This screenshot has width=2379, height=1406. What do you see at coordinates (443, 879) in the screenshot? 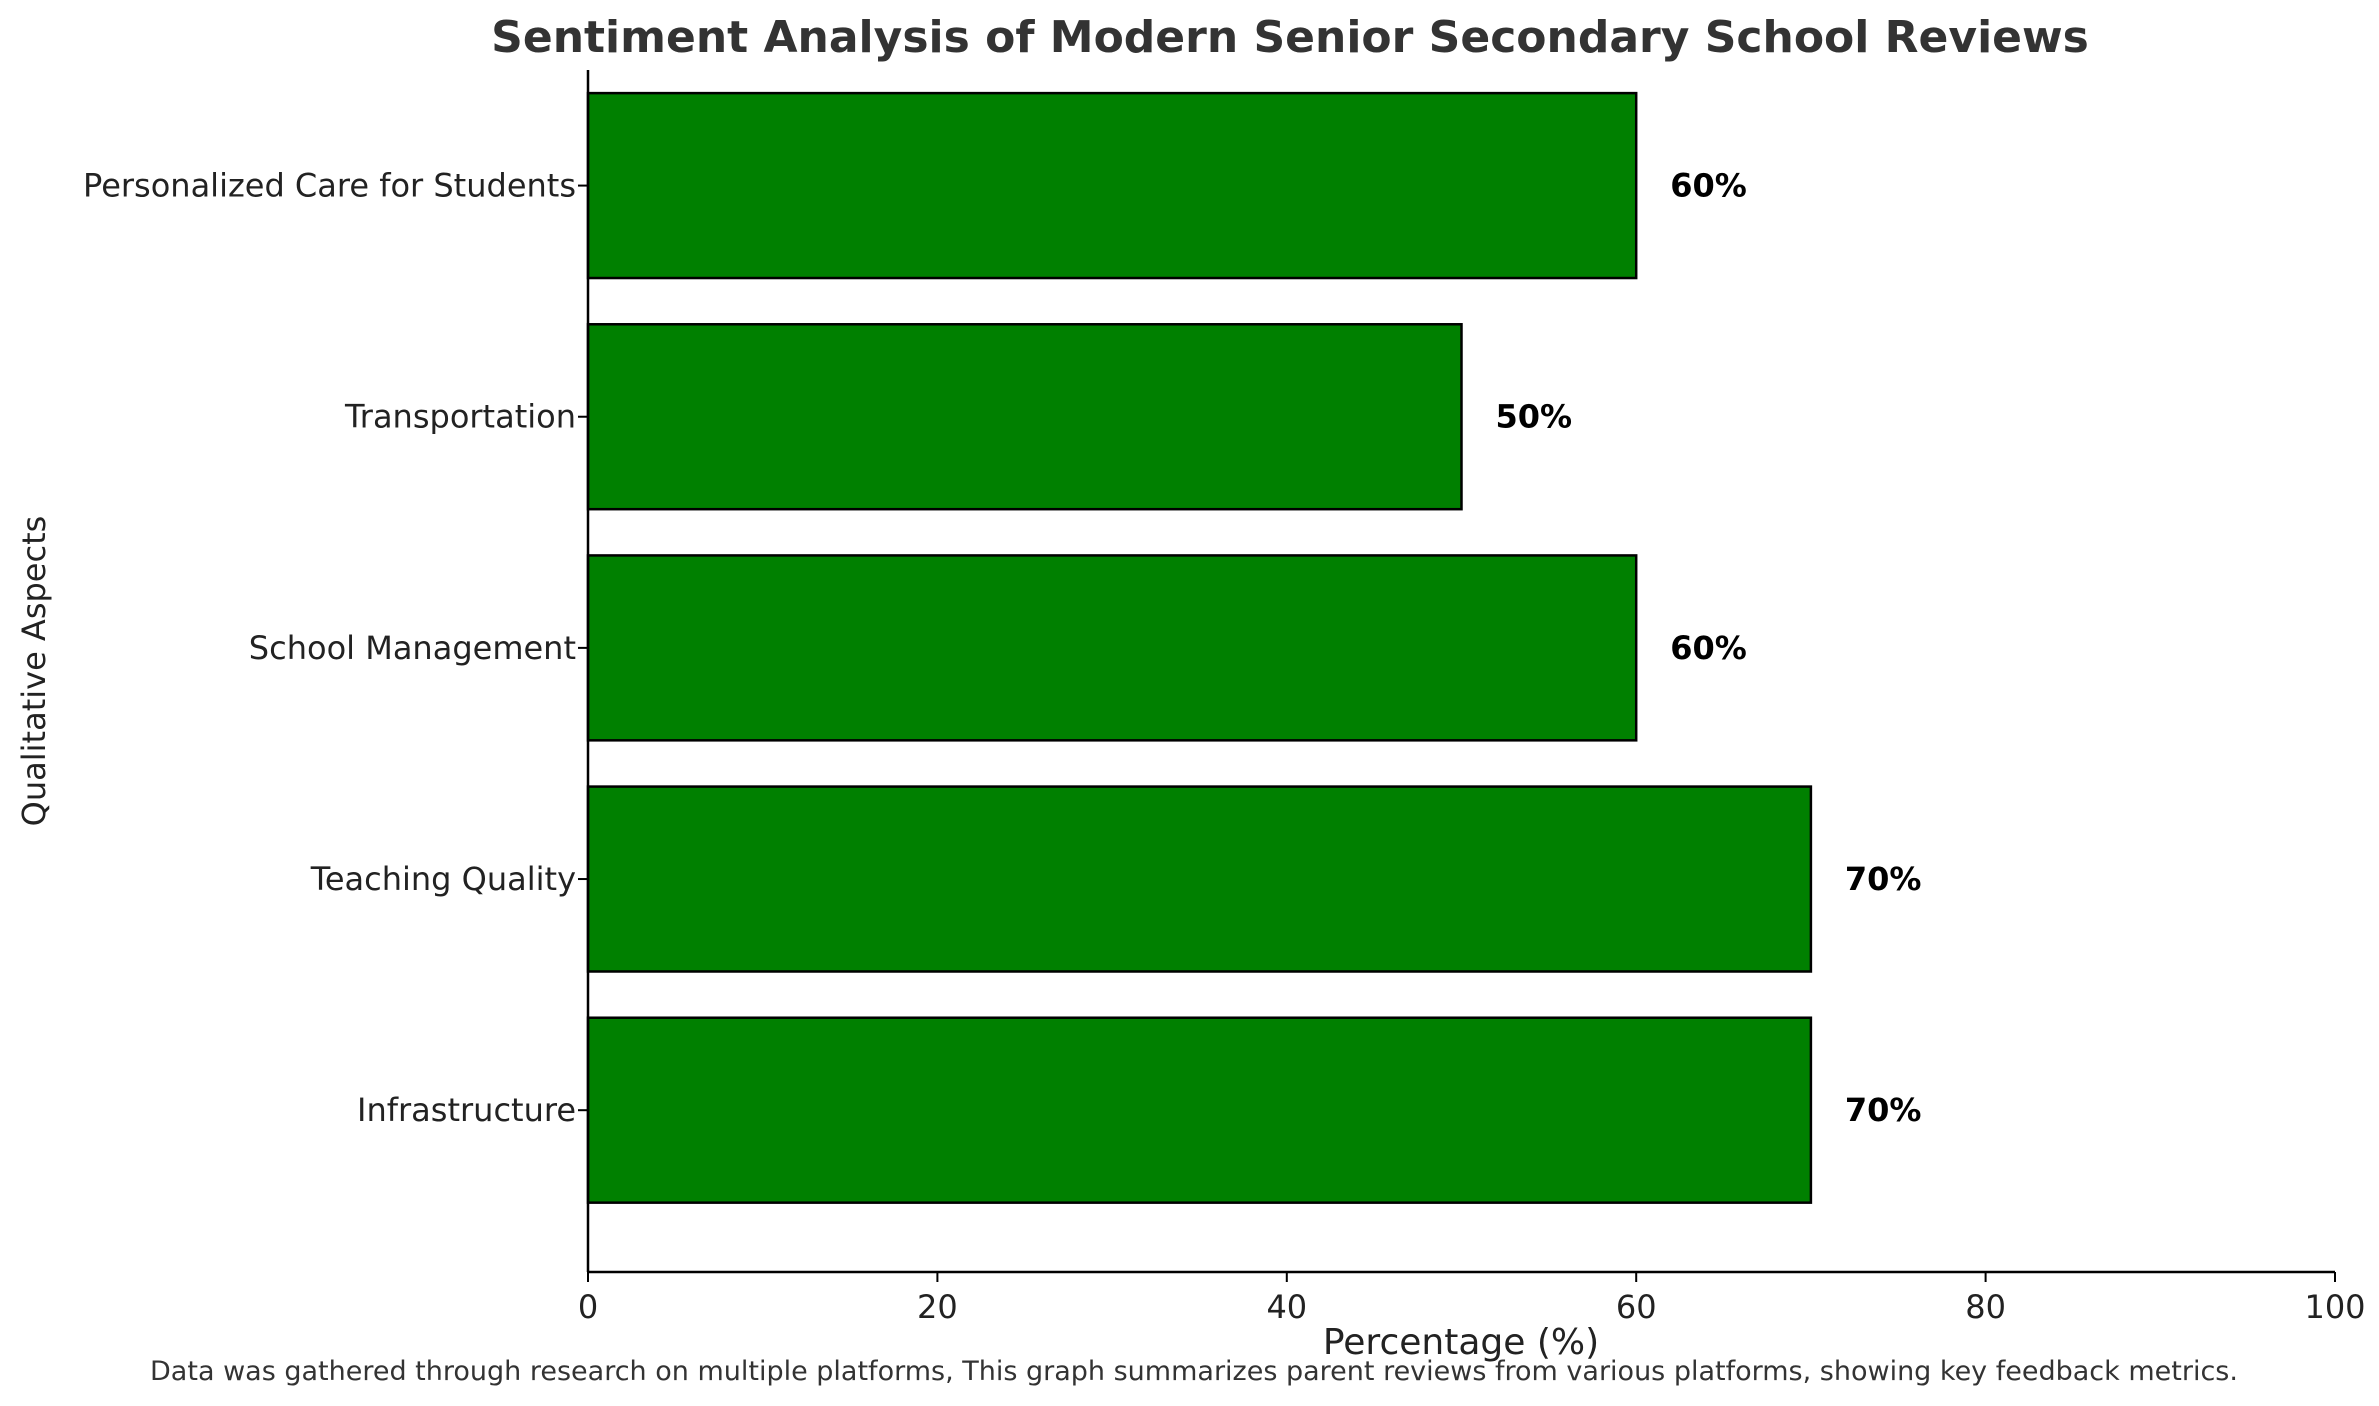
I see `y-tick-label: Teaching Quality` at bounding box center [443, 879].